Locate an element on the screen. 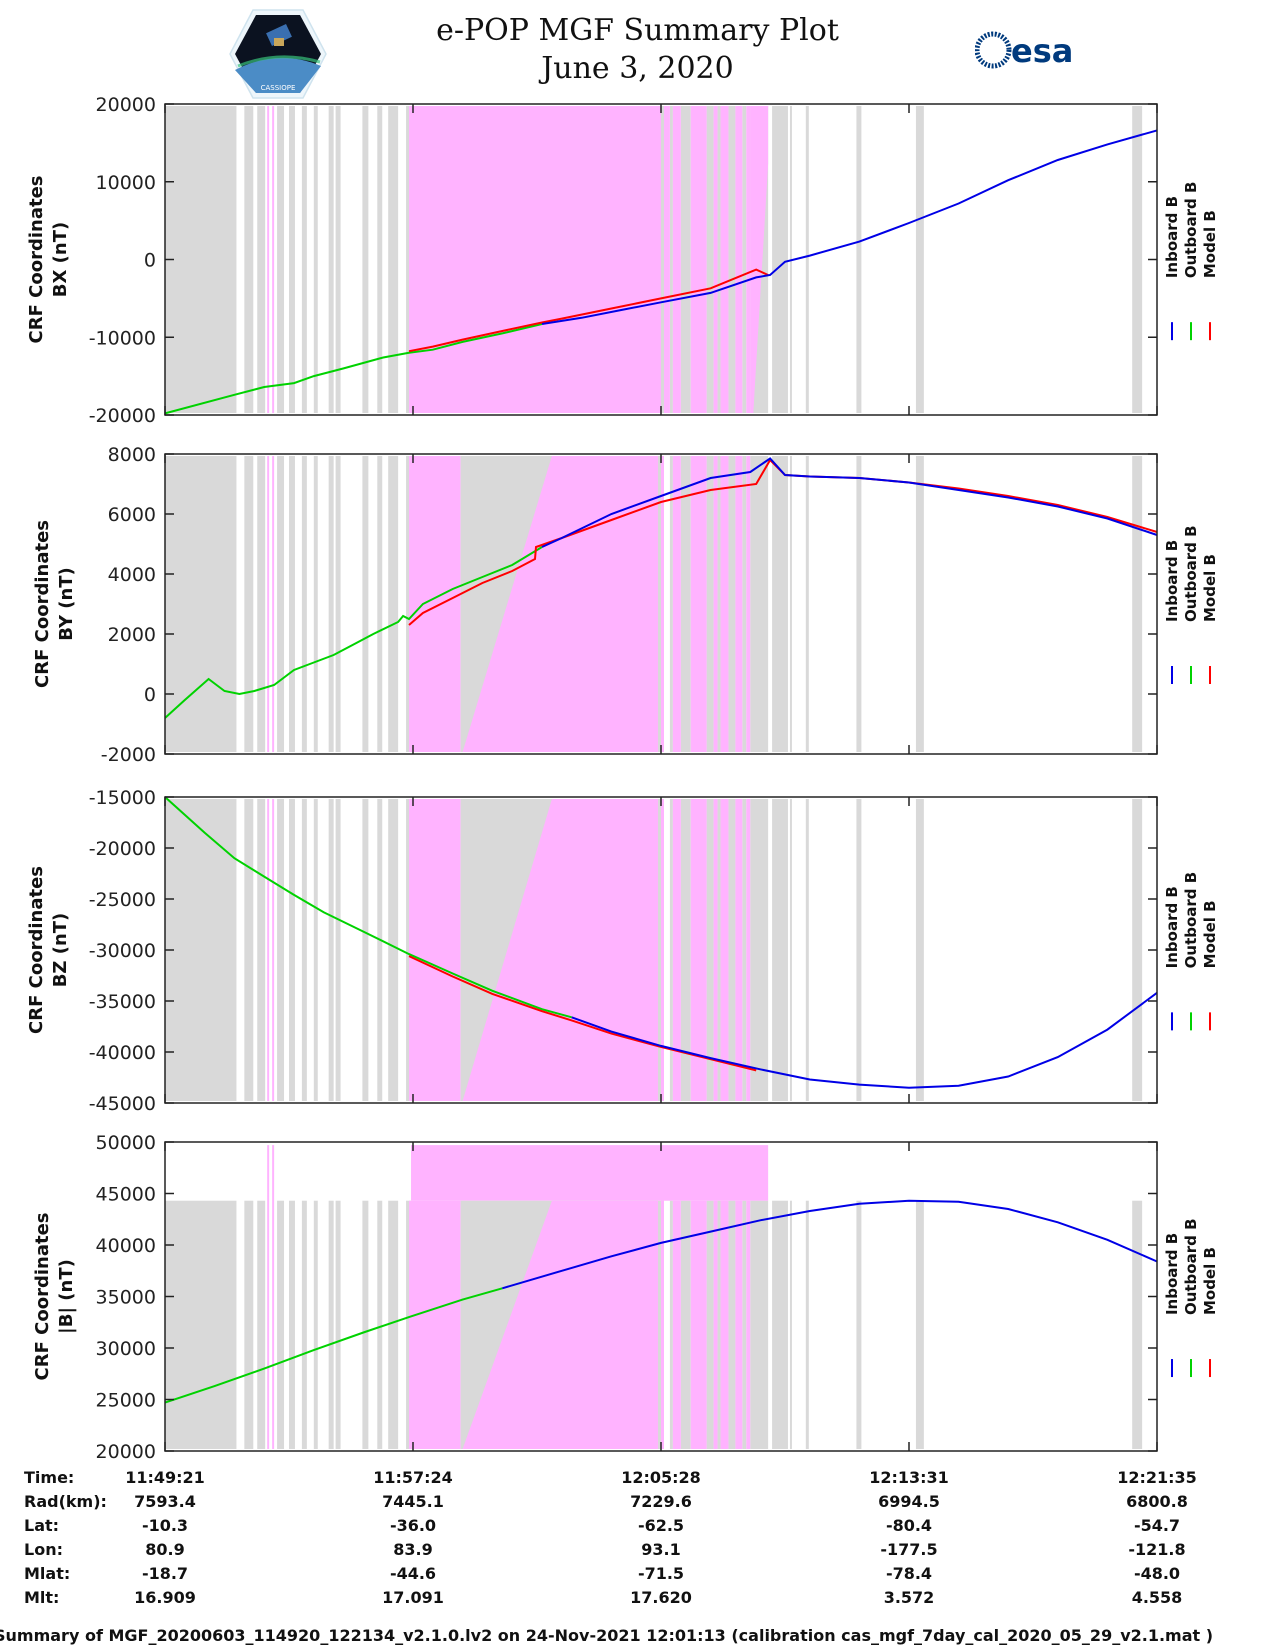  y-axis-label: CRF Coordinates BX (nT) is located at coordinates (48, 260).